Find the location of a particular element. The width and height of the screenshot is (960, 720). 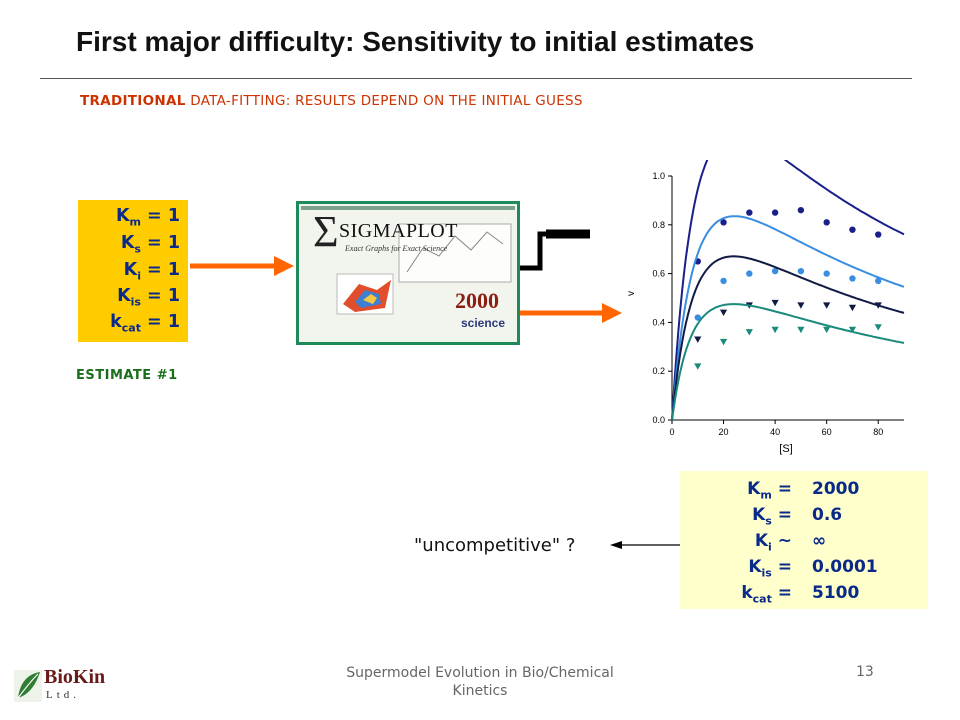

x-tick-label: 0 is located at coordinates (671, 432).